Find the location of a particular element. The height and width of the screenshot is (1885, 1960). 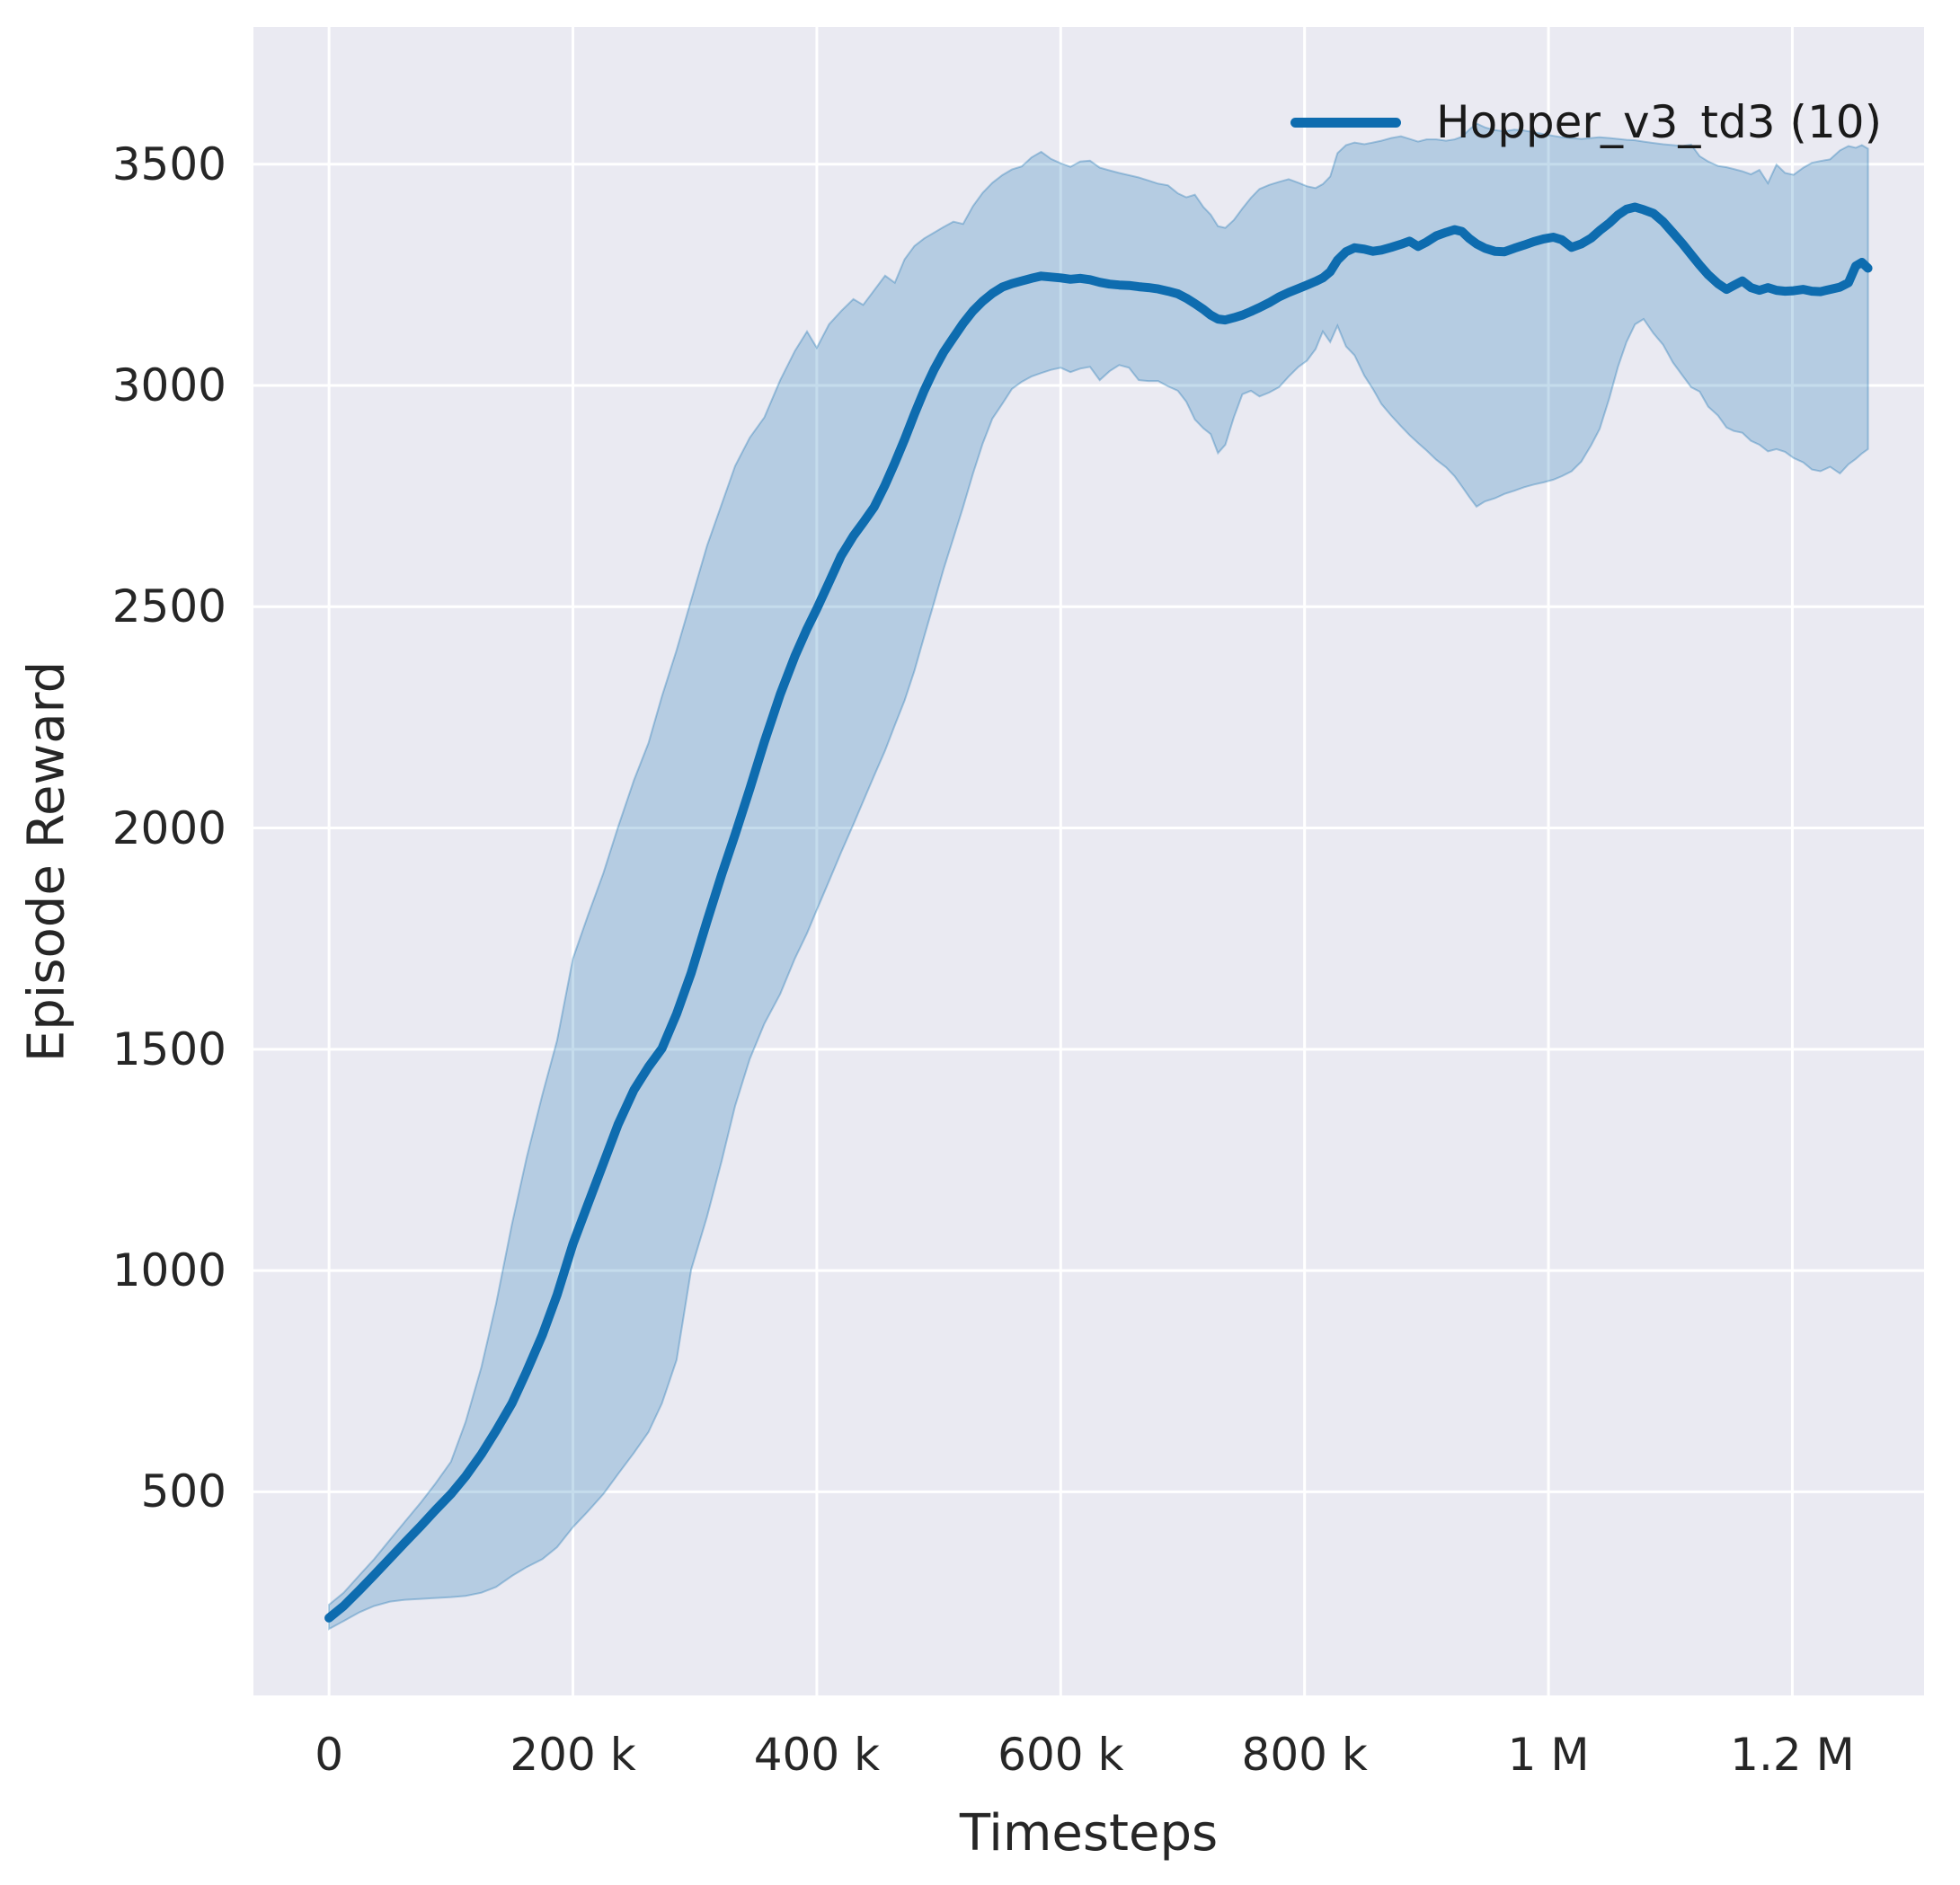

x-tick-label: 800 k is located at coordinates (1305, 1755).